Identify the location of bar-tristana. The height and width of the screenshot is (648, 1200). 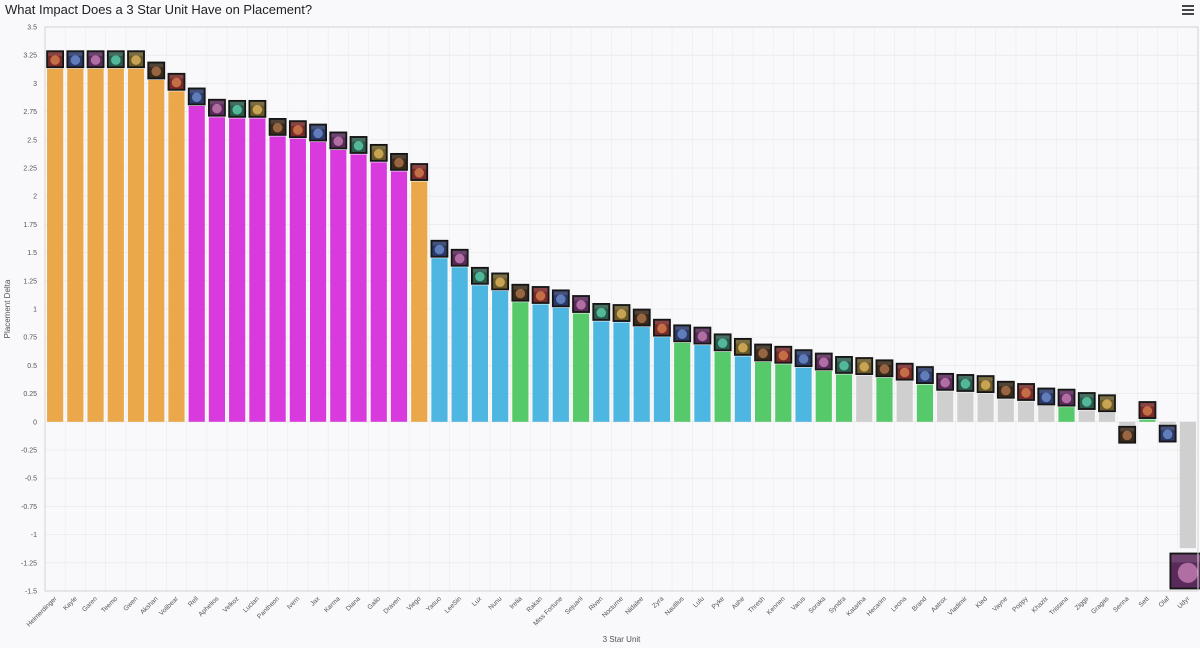
(1066, 414).